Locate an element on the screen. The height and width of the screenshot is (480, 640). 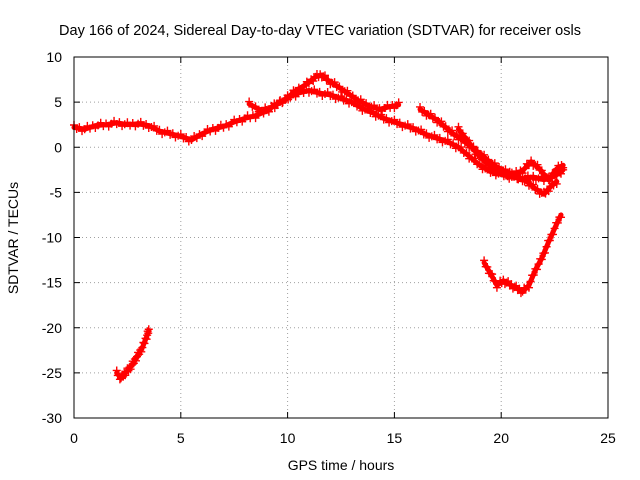
x-tick-label: 5 is located at coordinates (181, 438).